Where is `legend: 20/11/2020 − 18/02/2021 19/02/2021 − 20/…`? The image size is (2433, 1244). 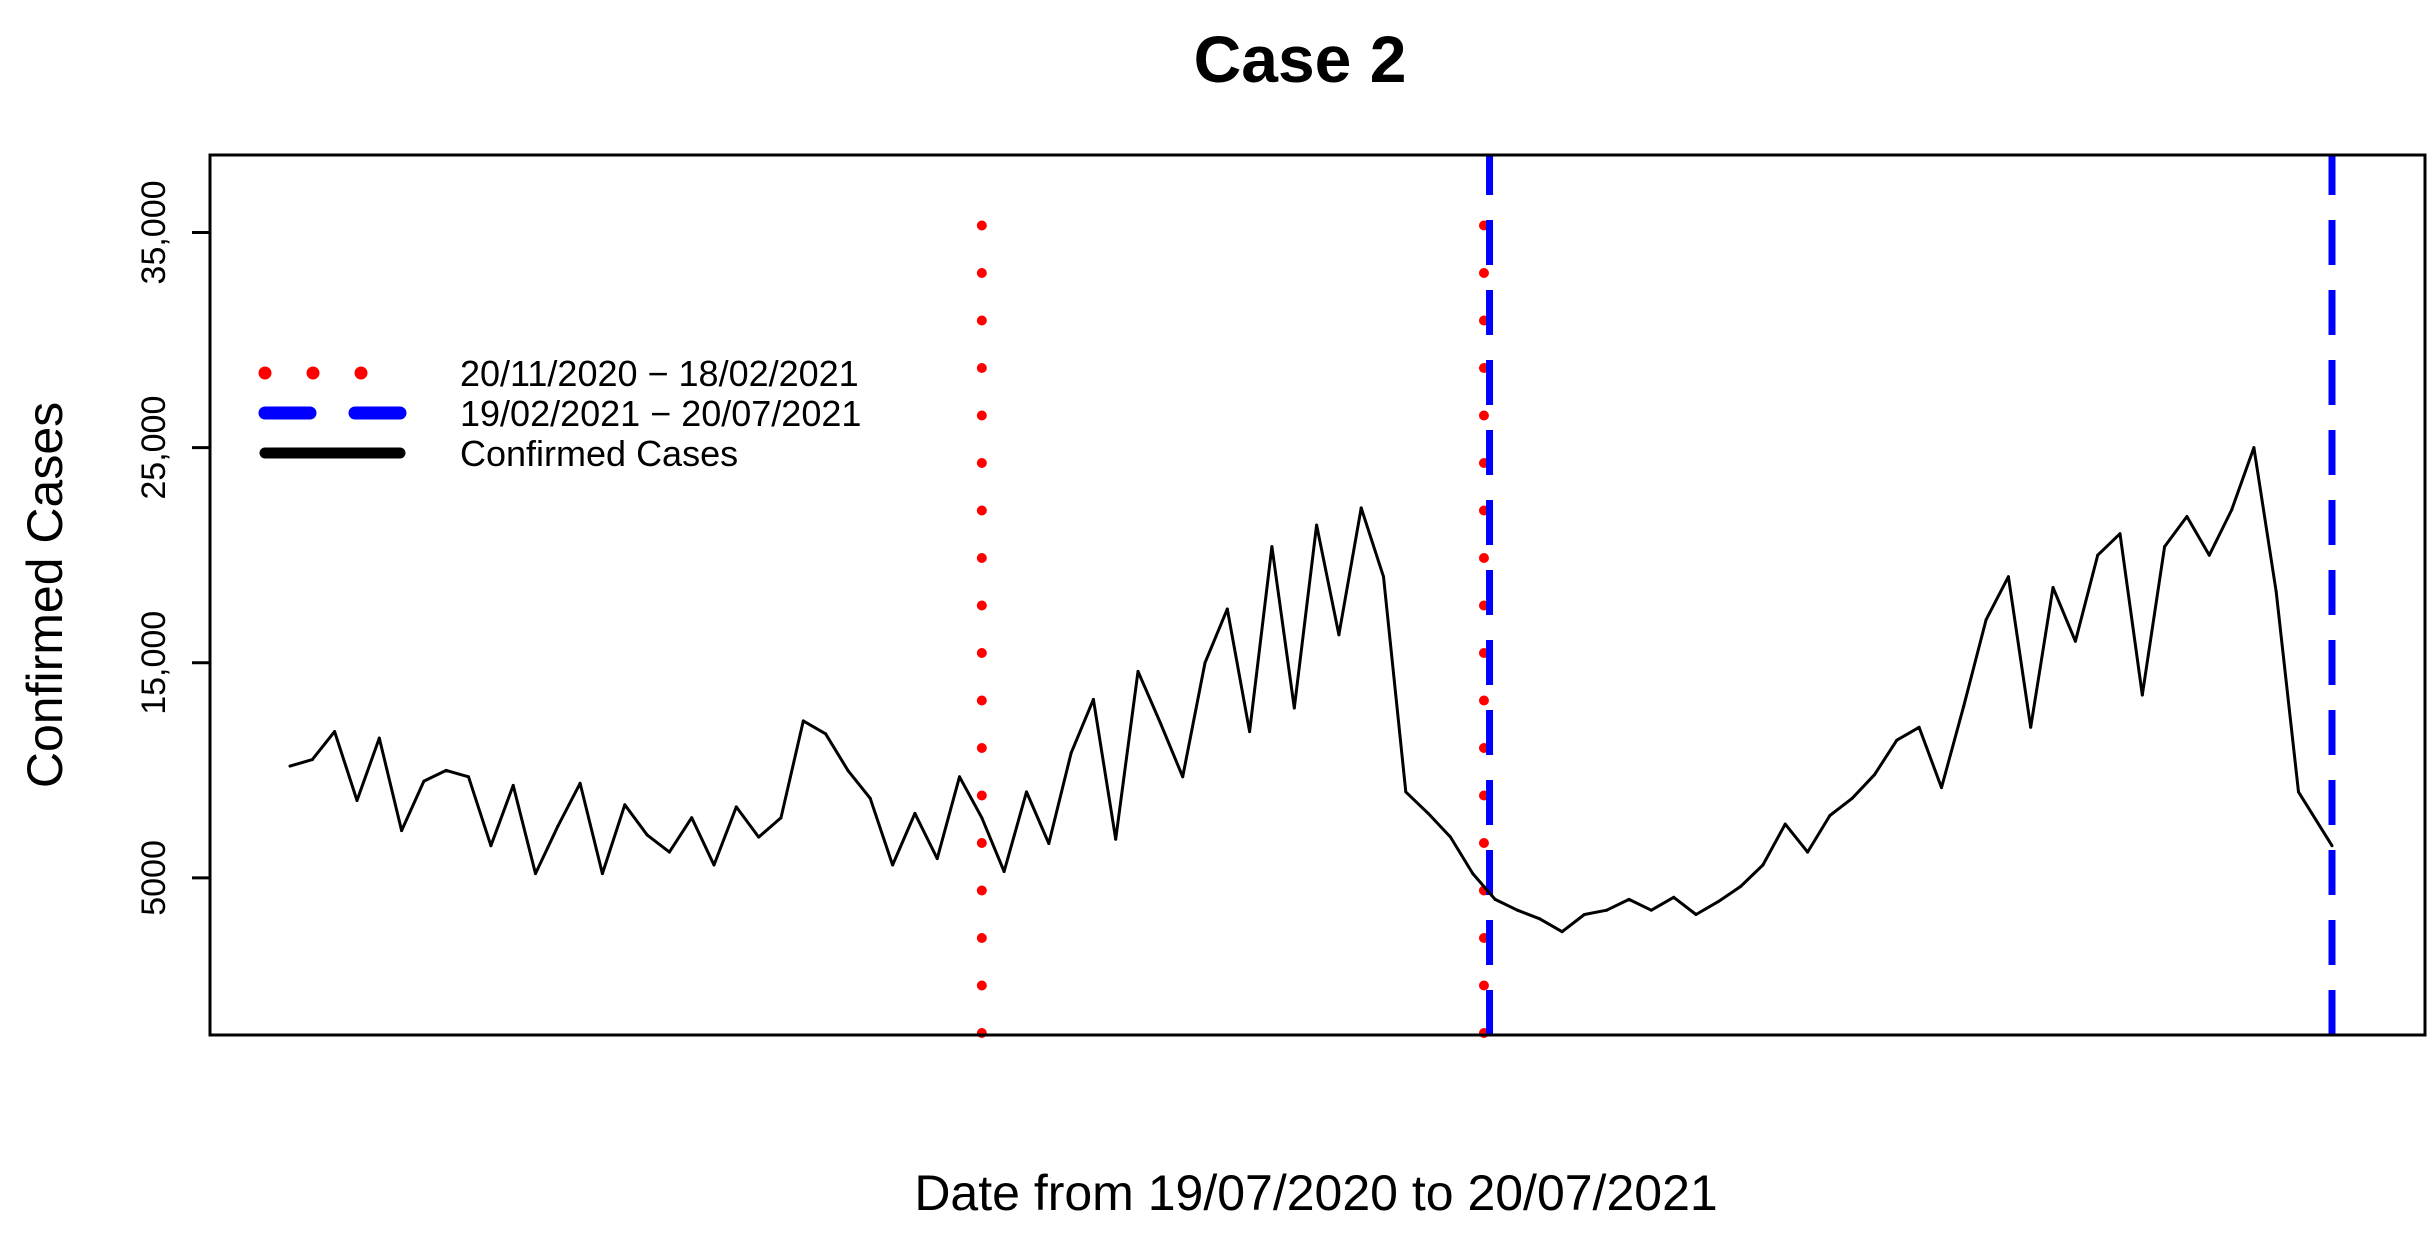
legend: 20/11/2020 − 18/02/2021 19/02/2021 − 20/… is located at coordinates (559, 413).